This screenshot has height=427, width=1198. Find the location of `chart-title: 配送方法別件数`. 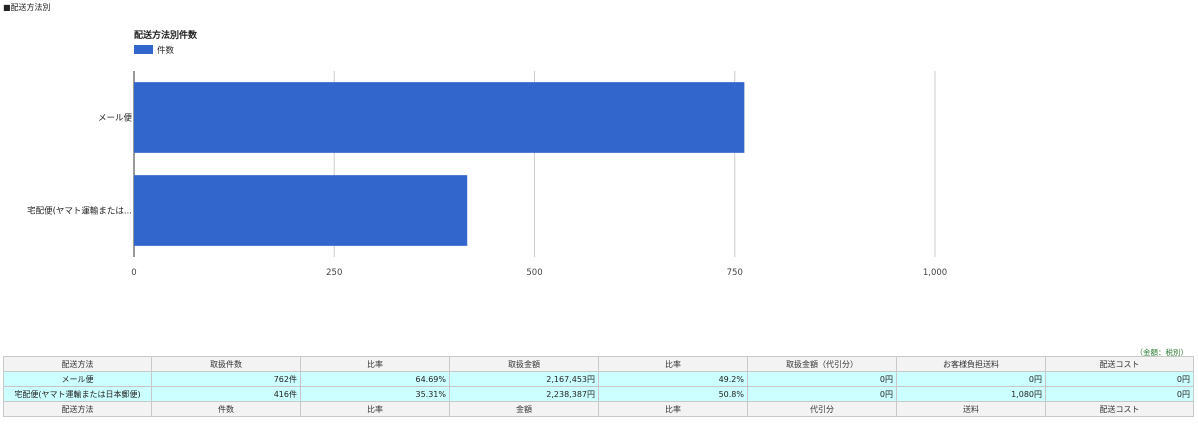

chart-title: 配送方法別件数 is located at coordinates (166, 35).